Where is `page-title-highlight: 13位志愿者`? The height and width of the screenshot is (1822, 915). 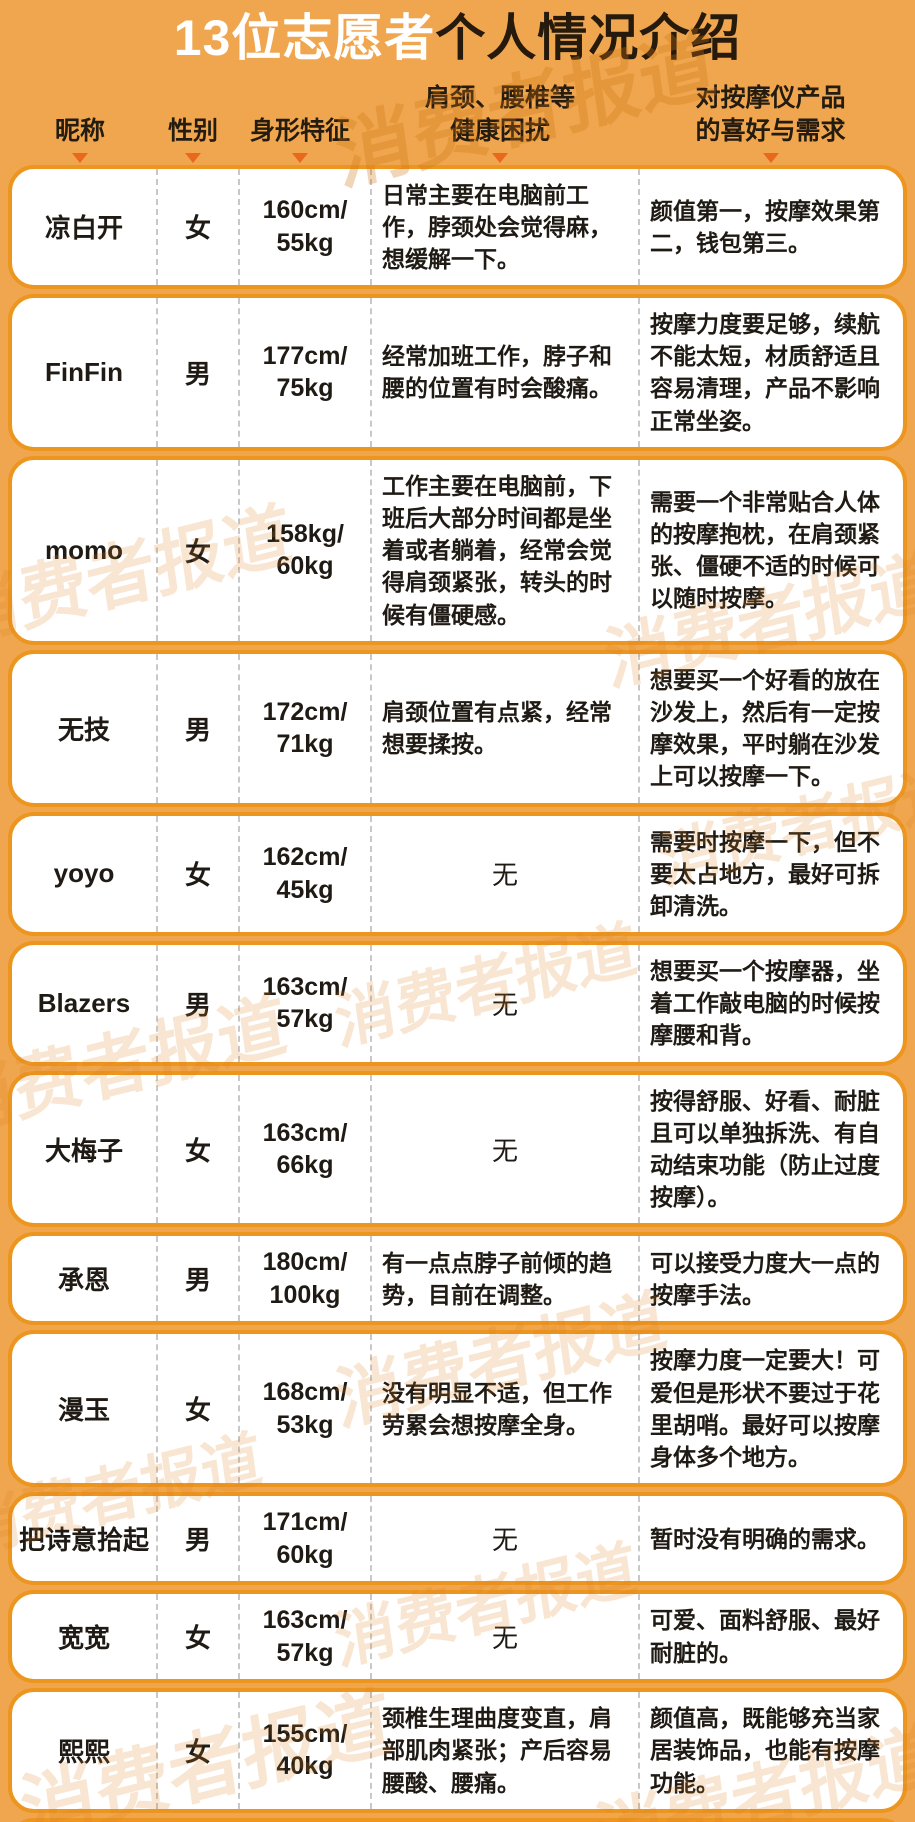
page-title-highlight: 13位志愿者 is located at coordinates (304, 38).